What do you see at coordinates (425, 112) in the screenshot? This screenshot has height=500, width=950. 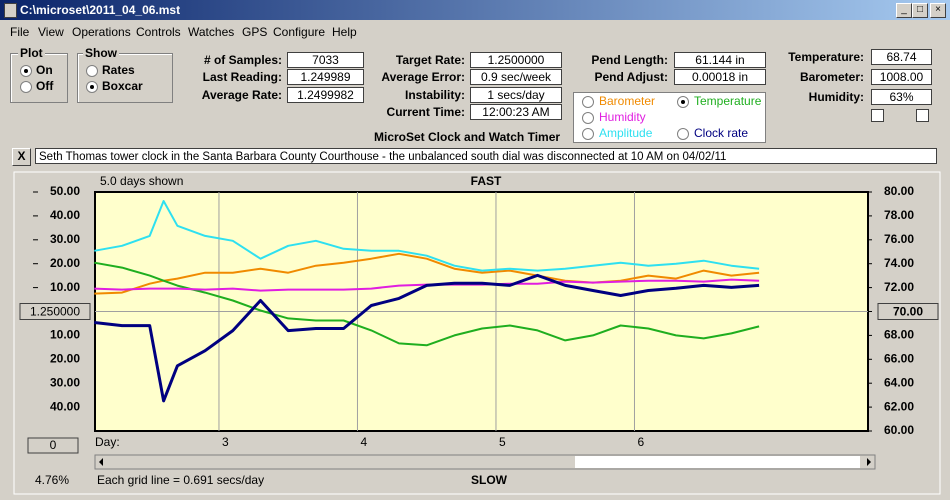 I see `field-label: Current Time:` at bounding box center [425, 112].